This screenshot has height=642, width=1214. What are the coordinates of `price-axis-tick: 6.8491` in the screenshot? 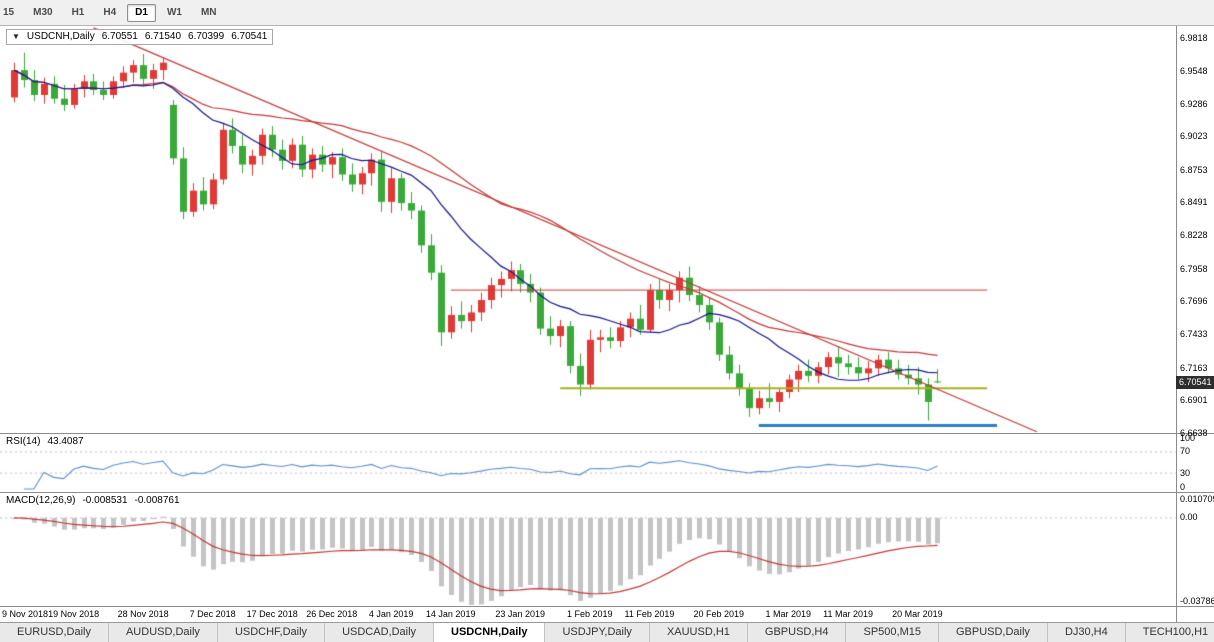 It's located at (1194, 202).